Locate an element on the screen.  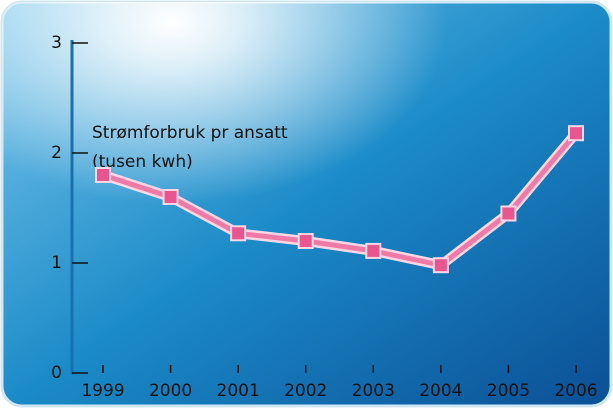
y-tick-label: 0 is located at coordinates (56, 373).